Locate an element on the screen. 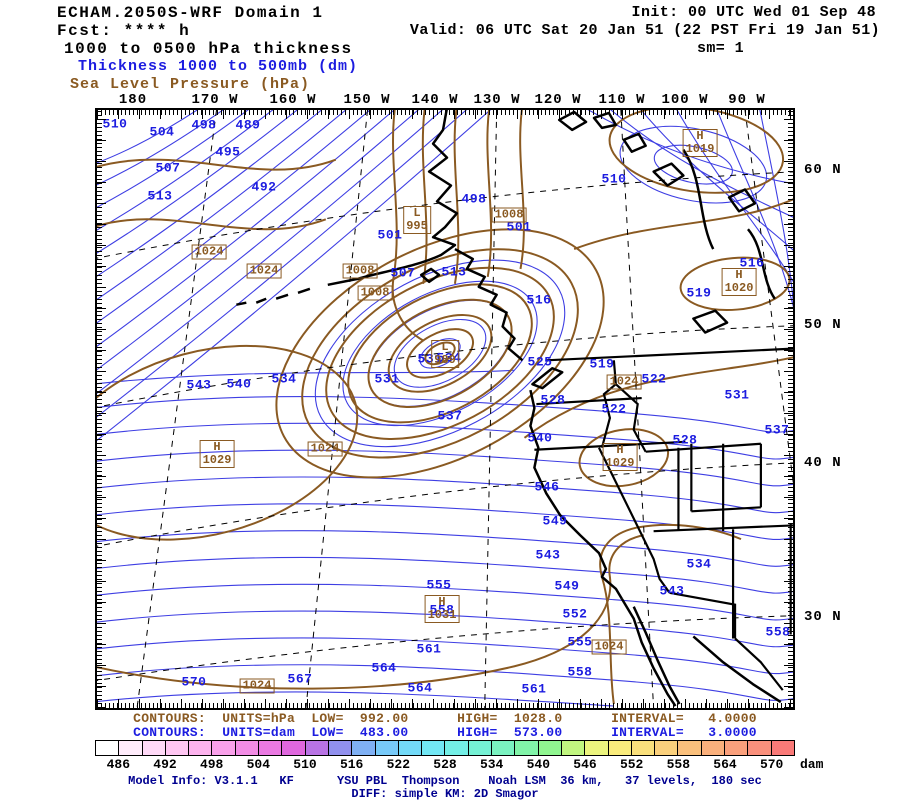 The width and height of the screenshot is (900, 800). colorbar-tick-label: 516 is located at coordinates (351, 764).